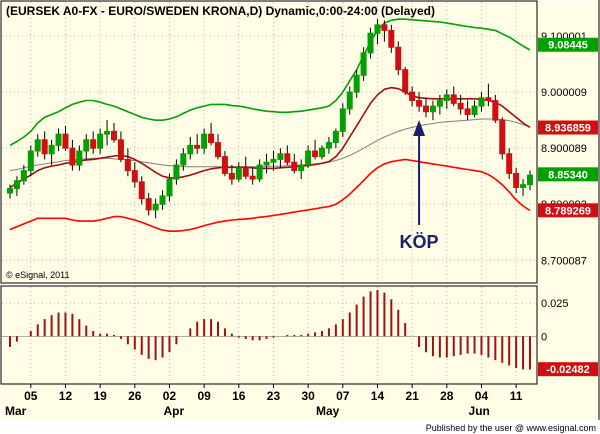 This screenshot has height=434, width=600. Describe the element at coordinates (447, 396) in the screenshot. I see `x-tick-label-12: 28` at that location.